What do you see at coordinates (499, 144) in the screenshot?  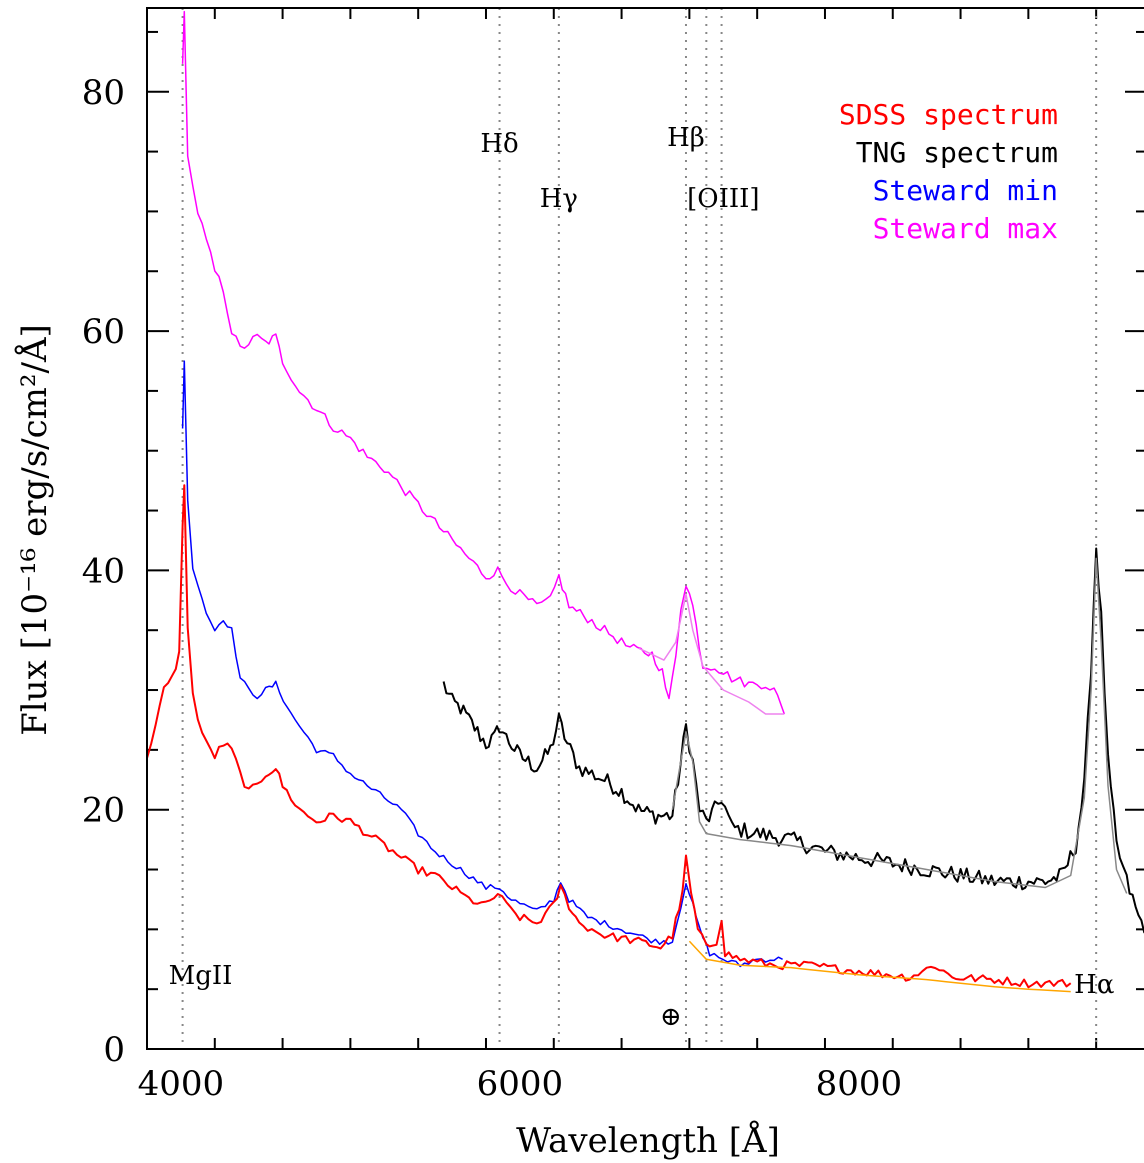 I see `line-marker-label: Hδ` at bounding box center [499, 144].